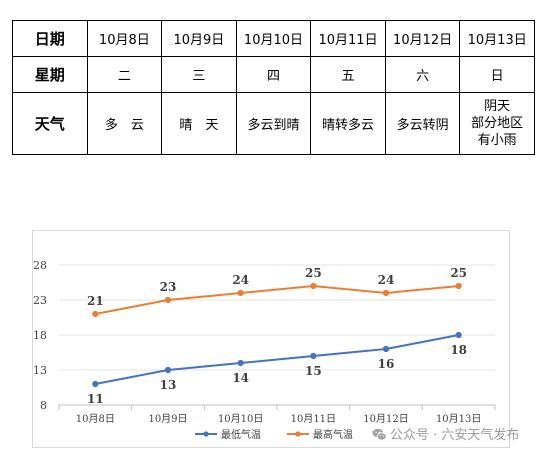  I want to click on wechat-icon, so click(379, 434).